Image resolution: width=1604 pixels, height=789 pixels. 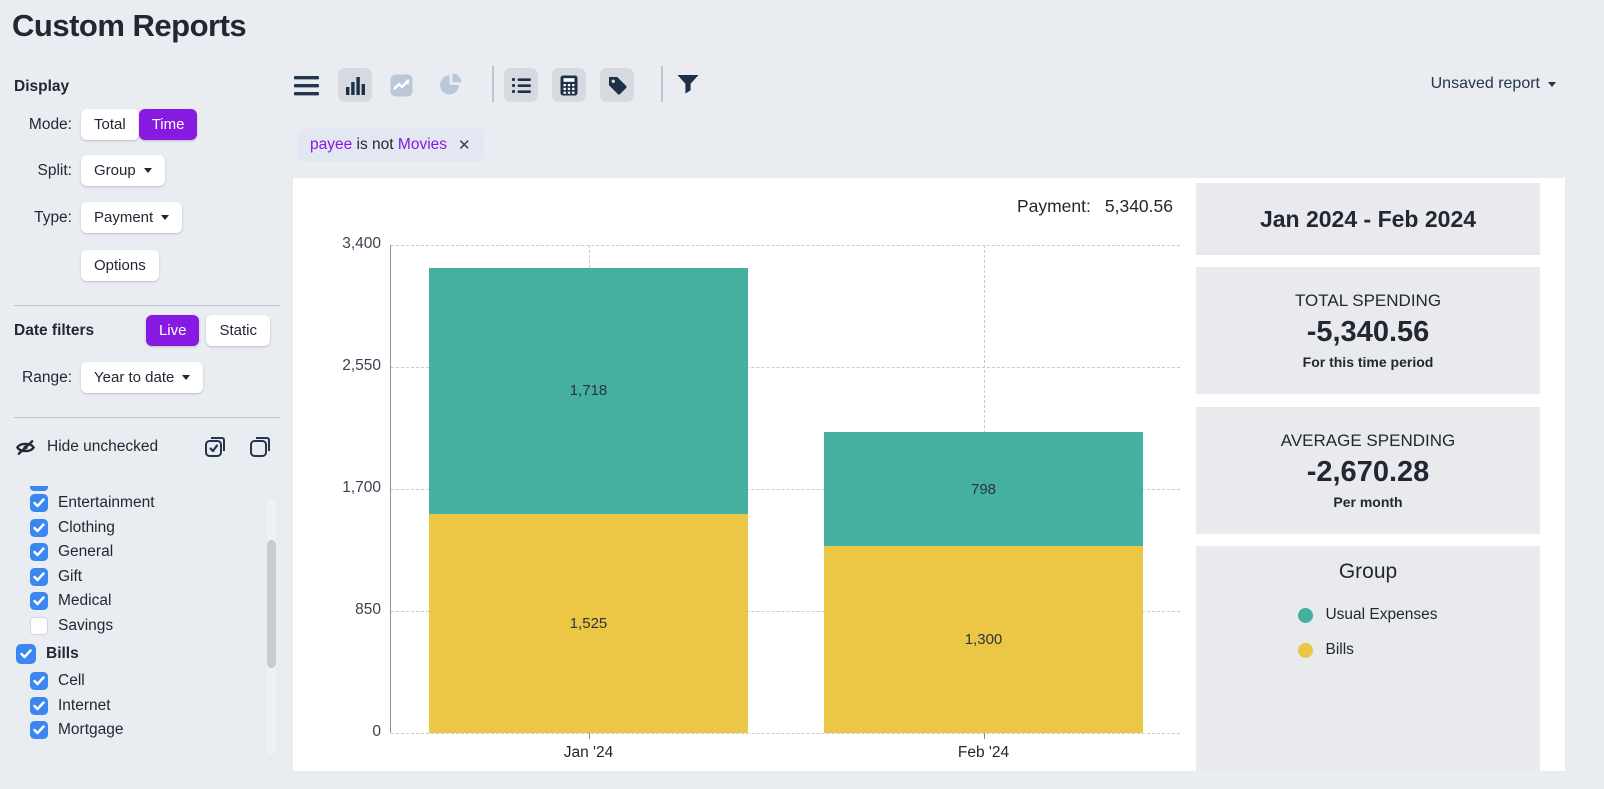 I want to click on eye-off-icon, so click(x=25, y=447).